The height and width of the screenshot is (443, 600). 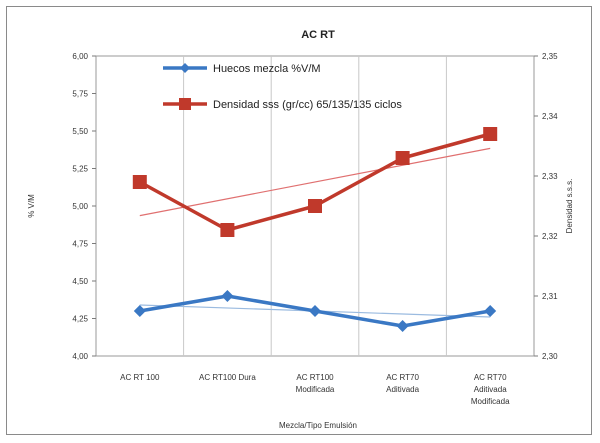 What do you see at coordinates (80, 169) in the screenshot?
I see `left-axis-tick-label: 5,25` at bounding box center [80, 169].